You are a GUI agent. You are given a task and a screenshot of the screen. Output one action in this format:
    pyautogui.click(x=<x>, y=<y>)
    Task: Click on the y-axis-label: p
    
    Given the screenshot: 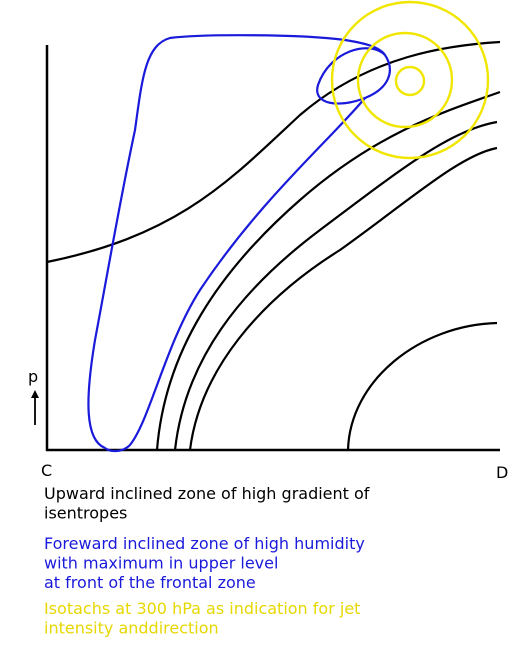 What is the action you would take?
    pyautogui.click(x=33, y=376)
    